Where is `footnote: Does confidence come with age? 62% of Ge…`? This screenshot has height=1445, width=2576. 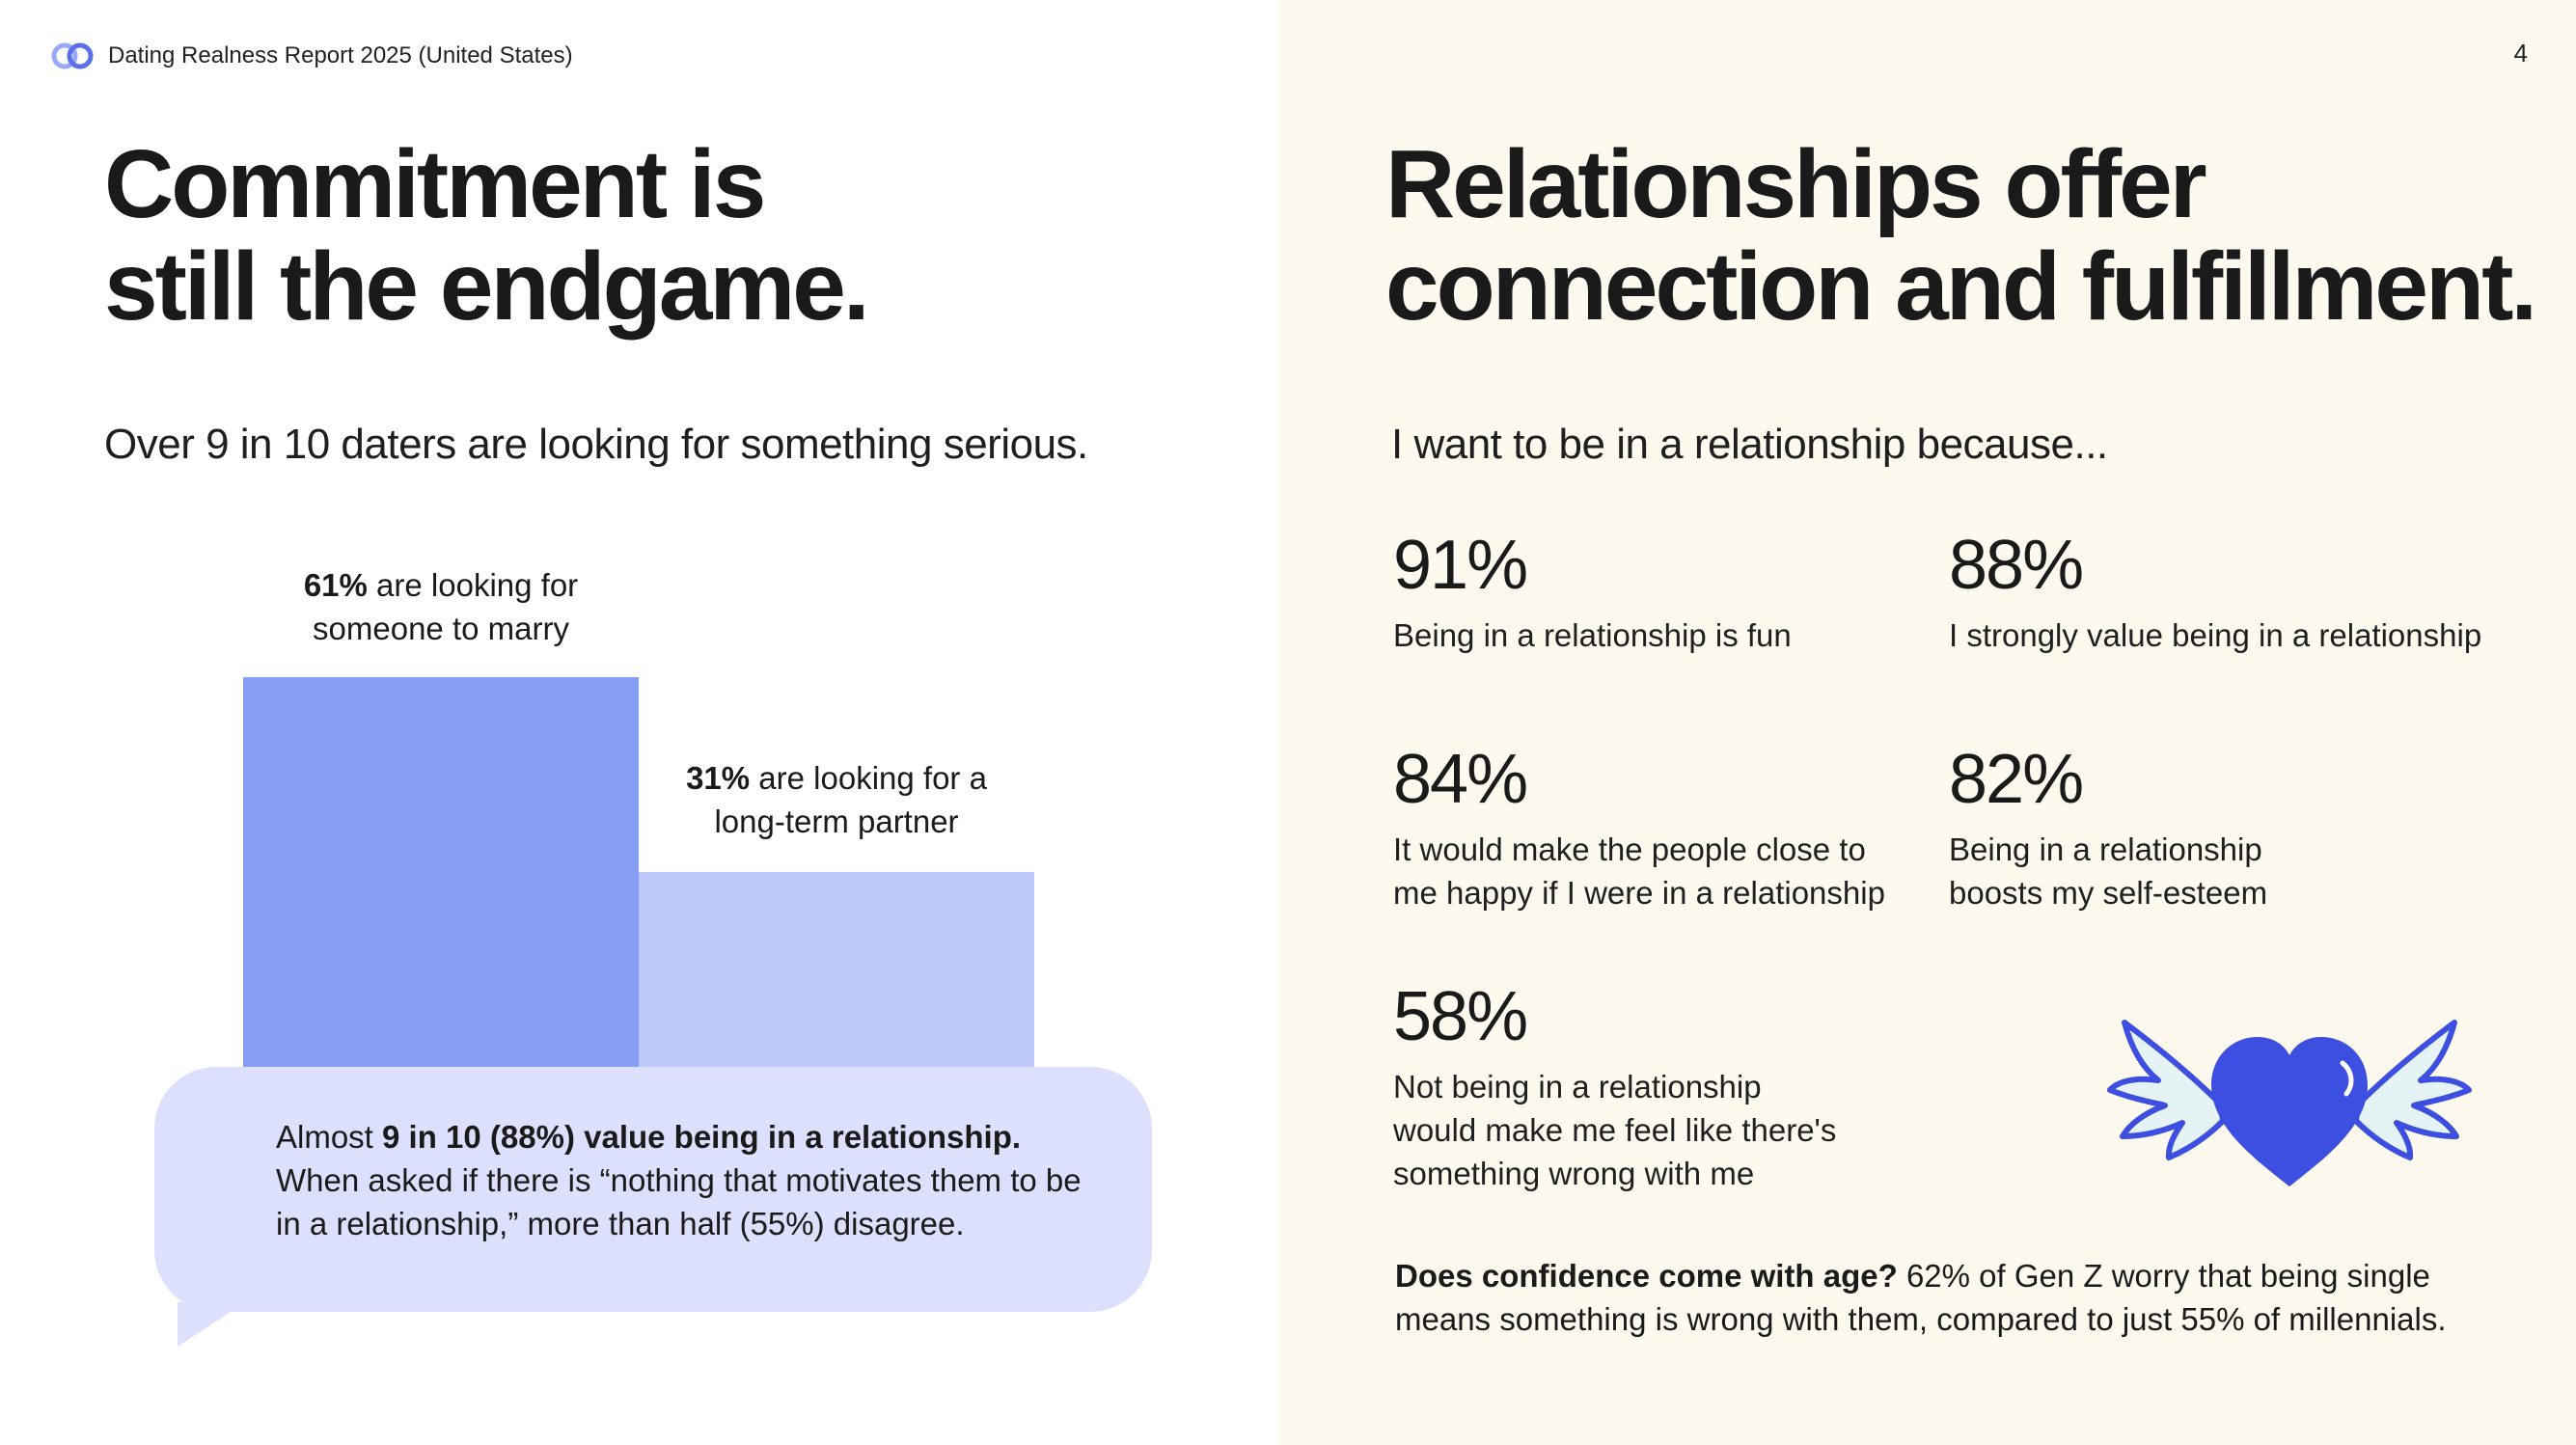 footnote: Does confidence come with age? 62% of Ge… is located at coordinates (1925, 1297).